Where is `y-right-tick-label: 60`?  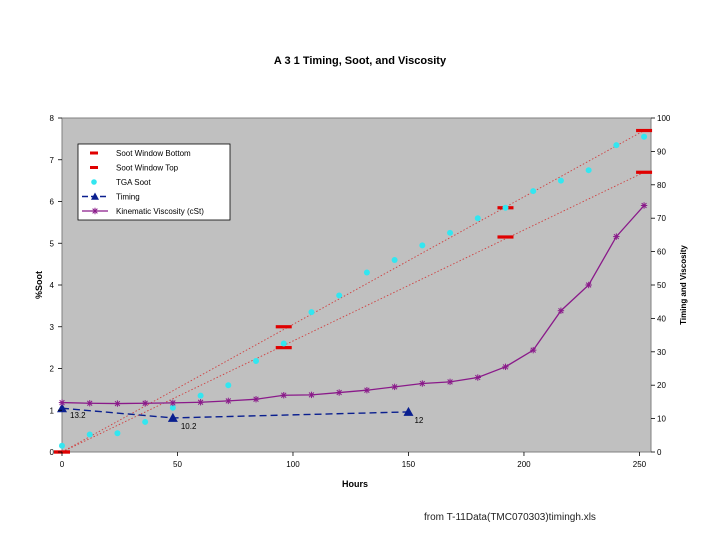 y-right-tick-label: 60 is located at coordinates (661, 252).